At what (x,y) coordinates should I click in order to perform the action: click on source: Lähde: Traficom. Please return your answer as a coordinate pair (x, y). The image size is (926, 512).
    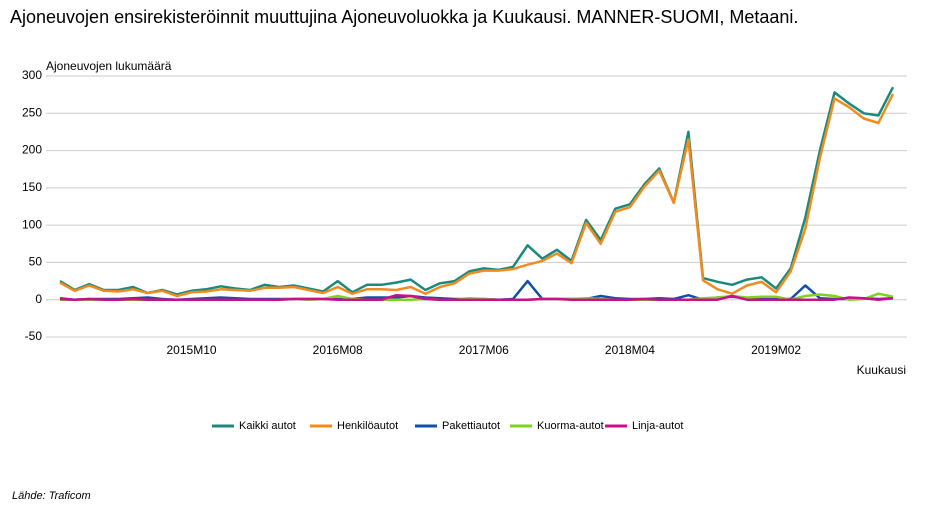
    Looking at the image, I should click on (51, 496).